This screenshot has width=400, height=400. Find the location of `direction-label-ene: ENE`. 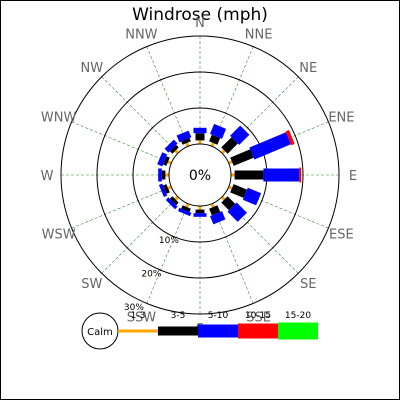

direction-label-ene: ENE is located at coordinates (341, 117).